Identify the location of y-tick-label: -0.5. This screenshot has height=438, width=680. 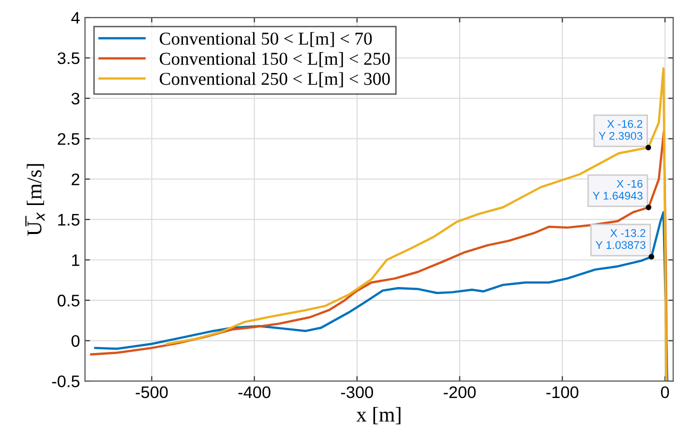
(66, 381).